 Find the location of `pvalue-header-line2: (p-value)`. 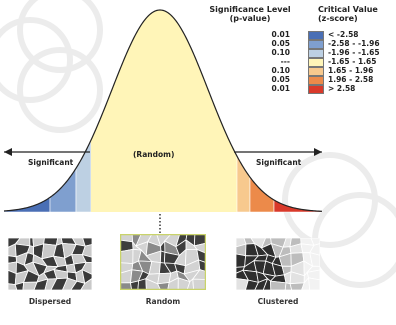

pvalue-header-line2: (p-value) is located at coordinates (250, 18).